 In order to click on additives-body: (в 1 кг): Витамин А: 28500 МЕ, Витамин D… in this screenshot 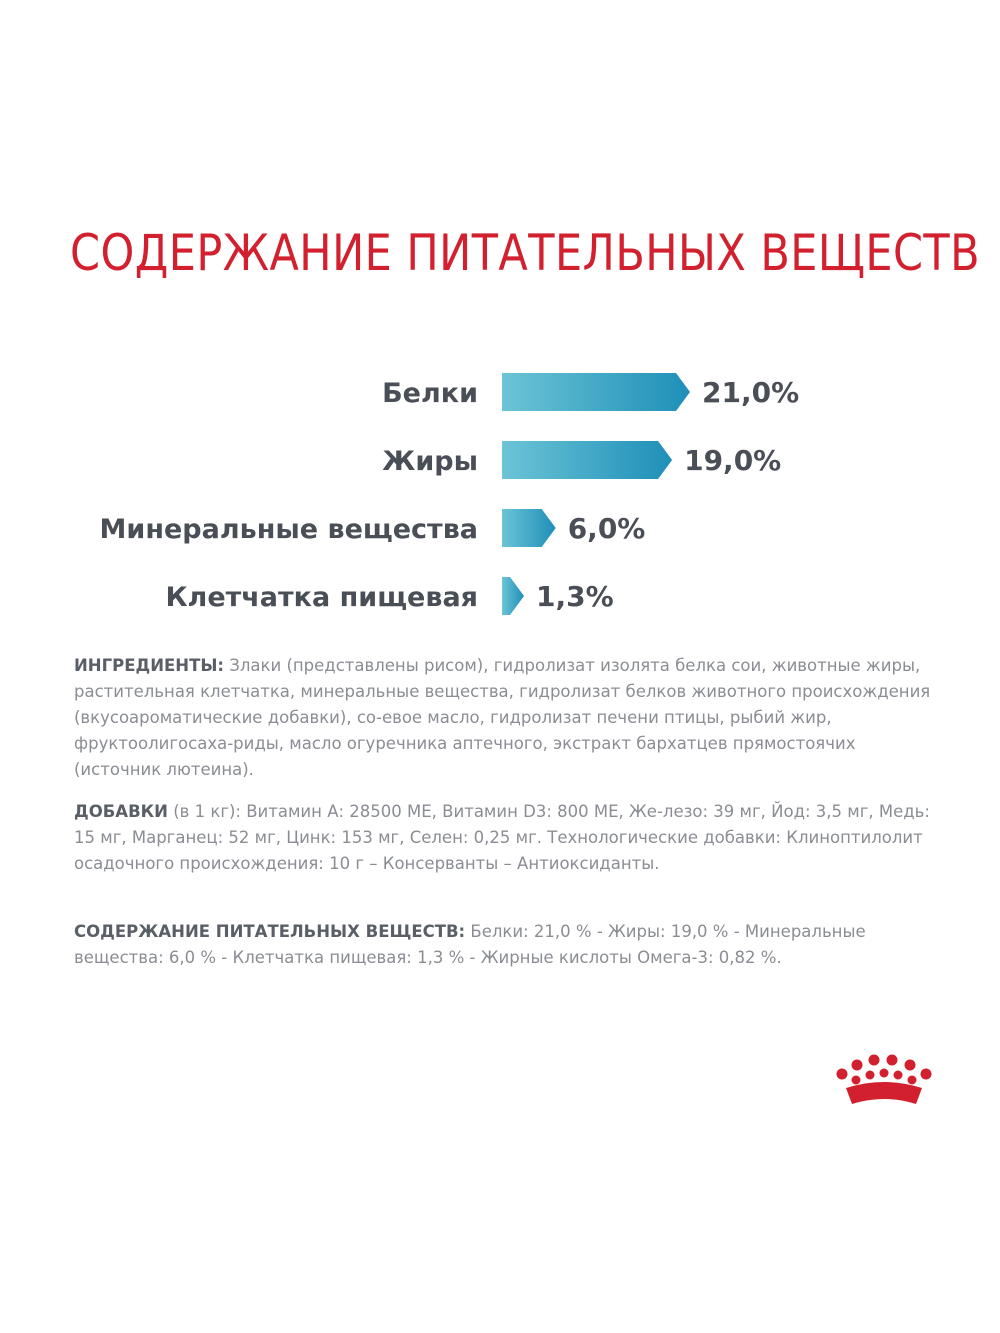, I will do `click(502, 837)`.